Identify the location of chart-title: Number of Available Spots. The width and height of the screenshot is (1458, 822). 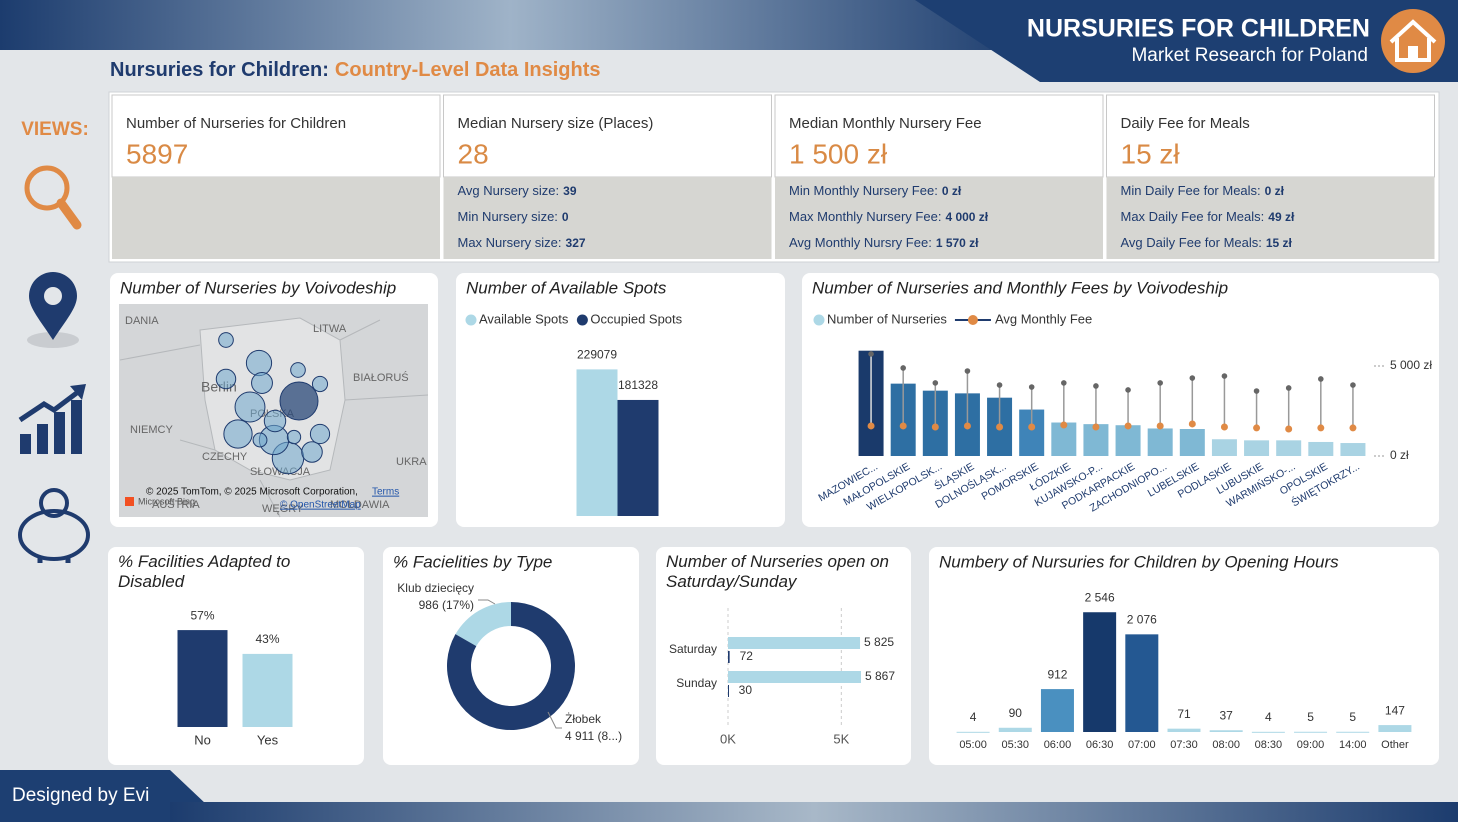
(566, 287).